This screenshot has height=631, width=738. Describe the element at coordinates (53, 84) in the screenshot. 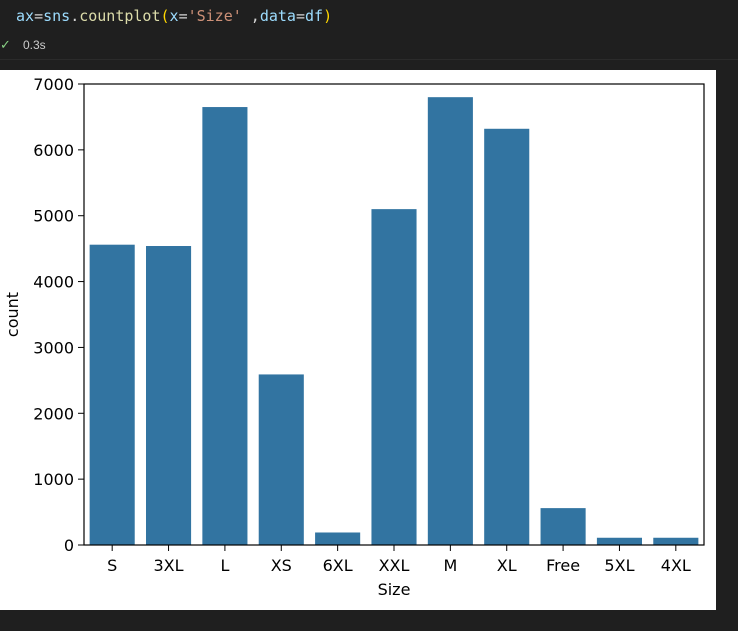

I see `y-tick-label: 7000` at that location.